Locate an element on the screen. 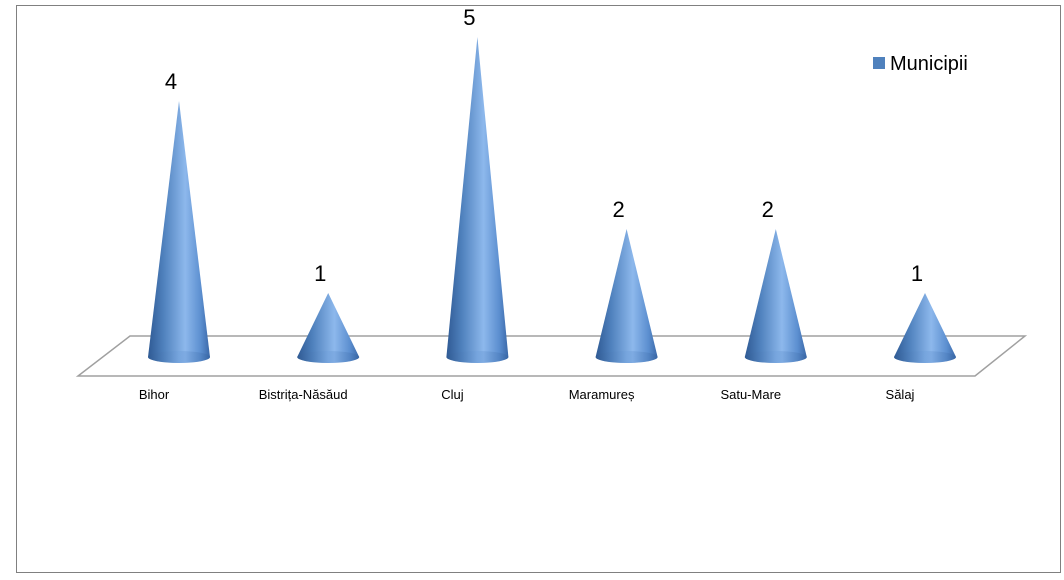 Image resolution: width=1064 pixels, height=580 pixels. legend-label: Municipii is located at coordinates (929, 64).